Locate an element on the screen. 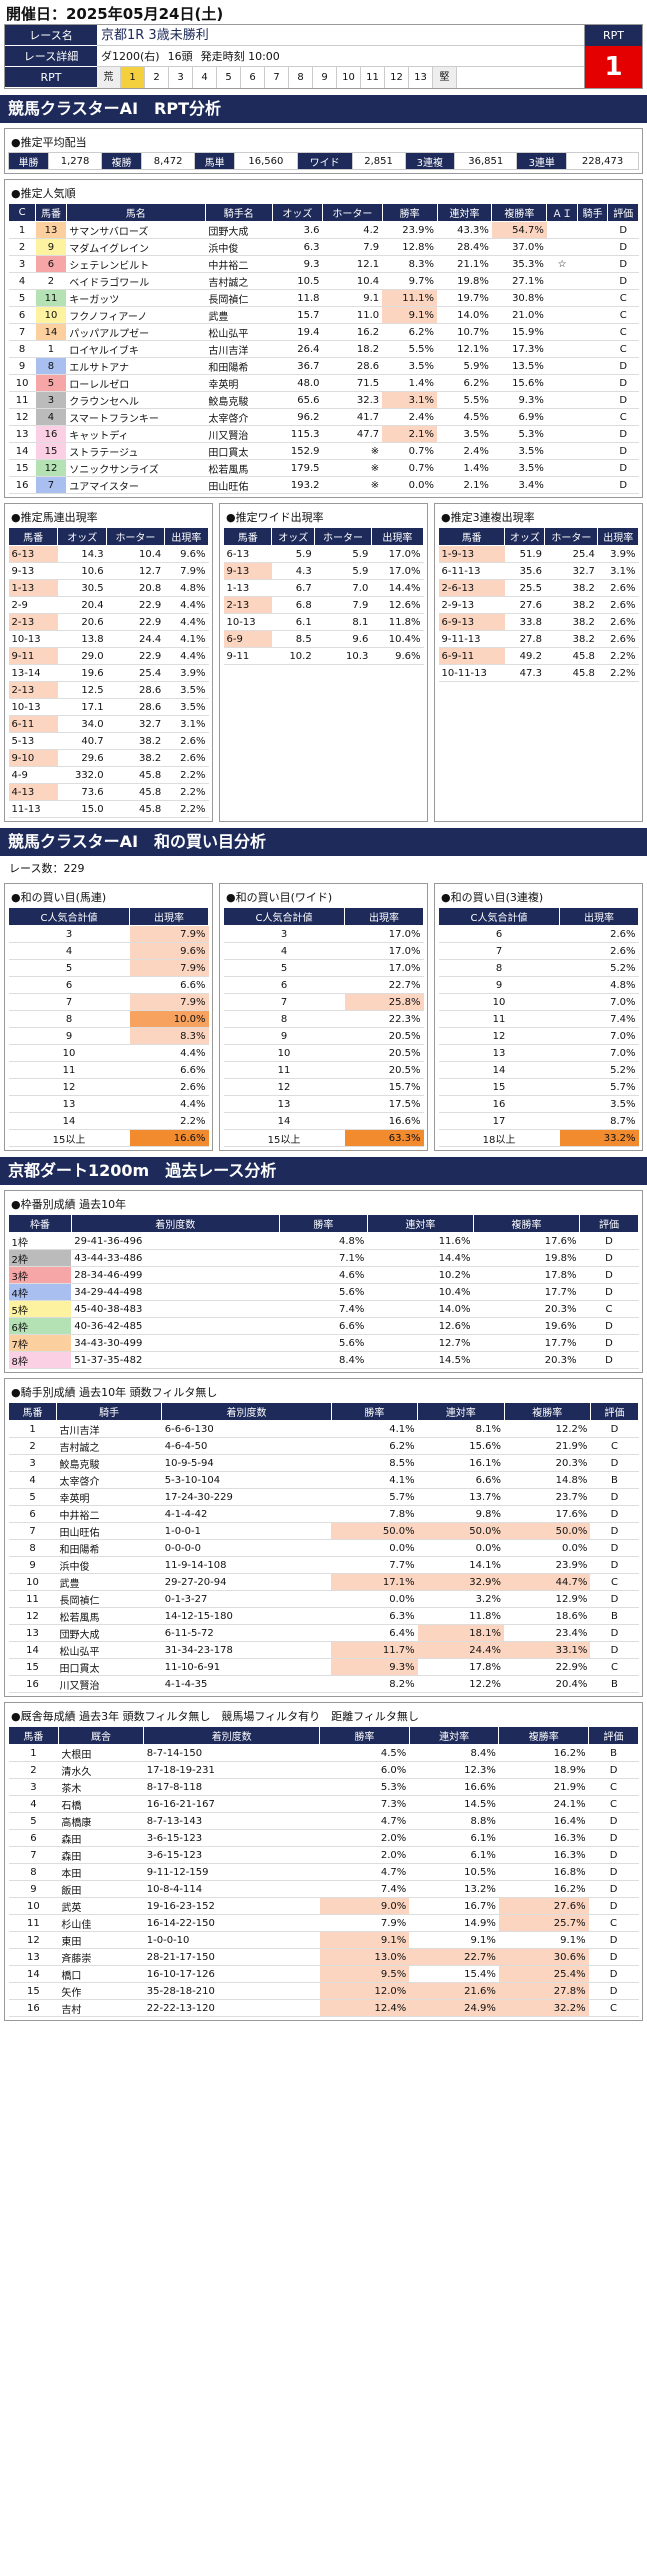  table-cell: 6.3% is located at coordinates (374, 1616).